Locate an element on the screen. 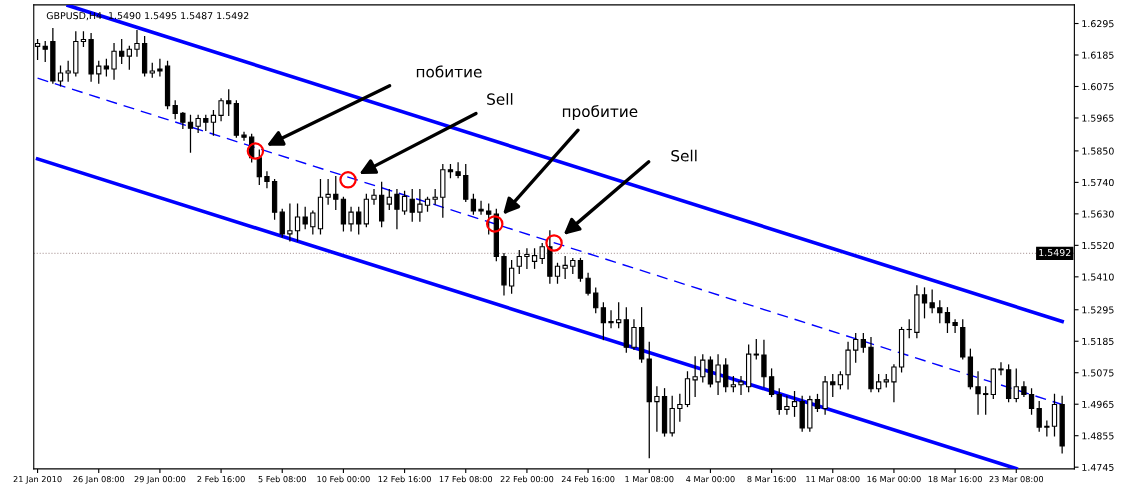 Image resolution: width=1125 pixels, height=491 pixels. x-tick-label: 29 Jan 00:00 is located at coordinates (160, 479).